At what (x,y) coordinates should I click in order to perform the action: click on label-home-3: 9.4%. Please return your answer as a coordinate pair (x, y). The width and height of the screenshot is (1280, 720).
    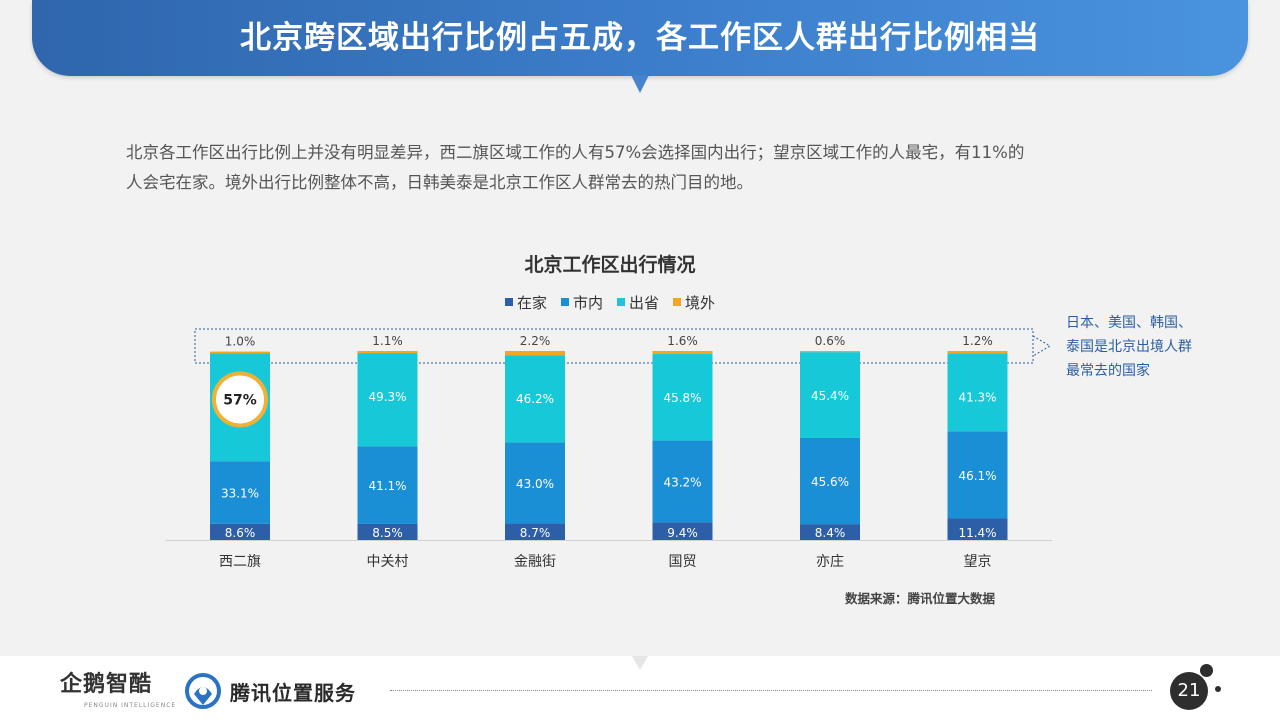
    Looking at the image, I should click on (682, 533).